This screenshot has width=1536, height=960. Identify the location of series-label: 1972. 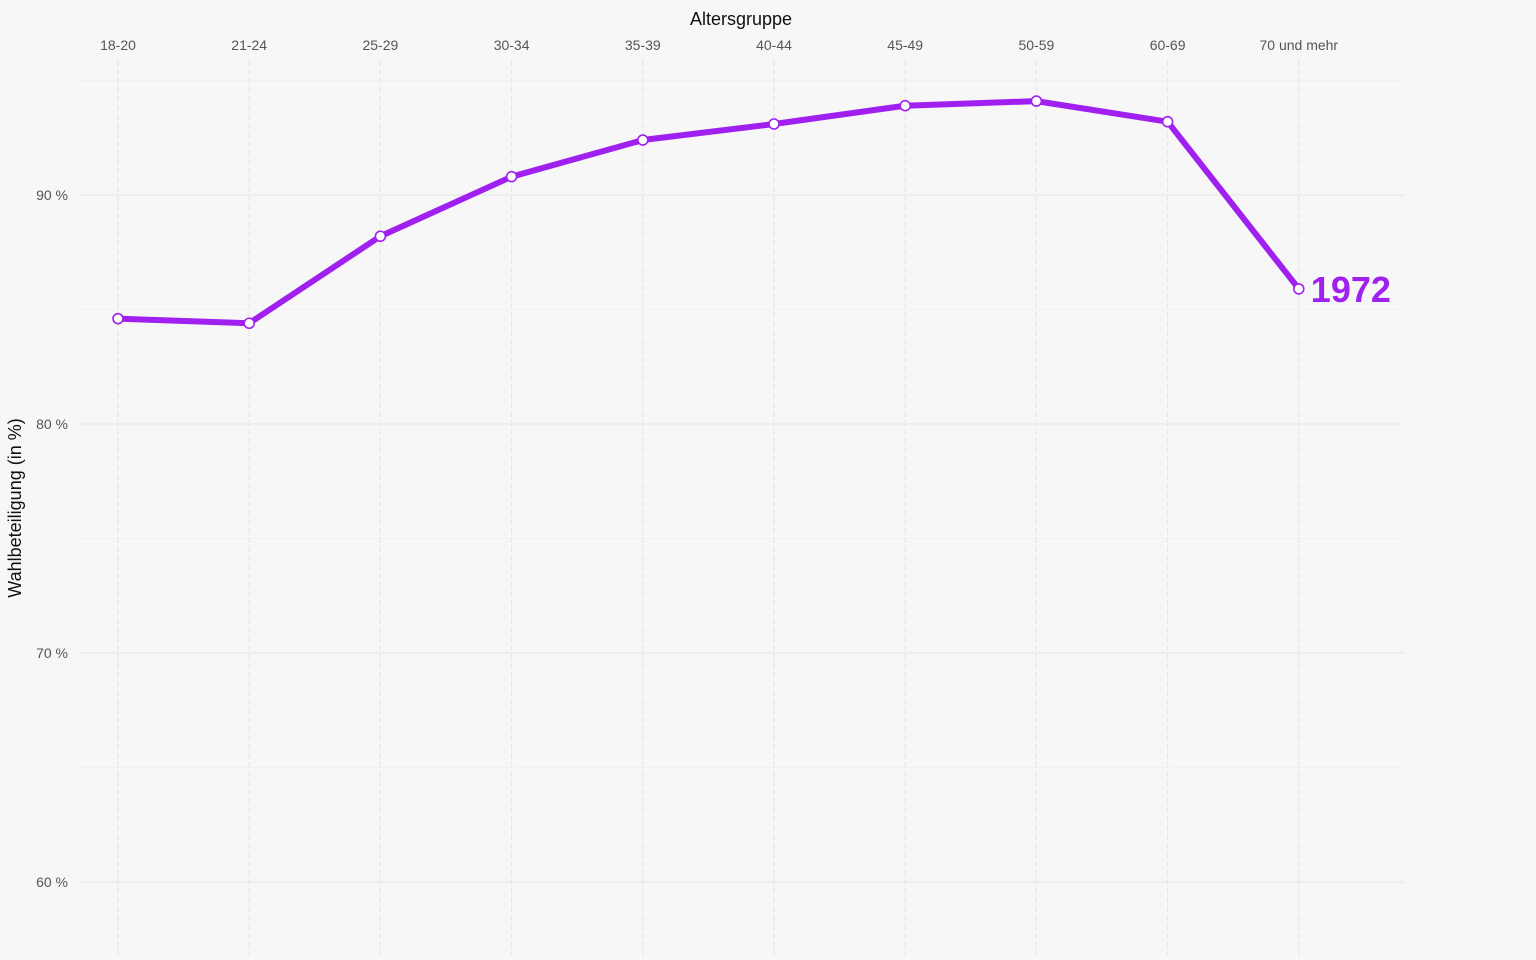
(1351, 289).